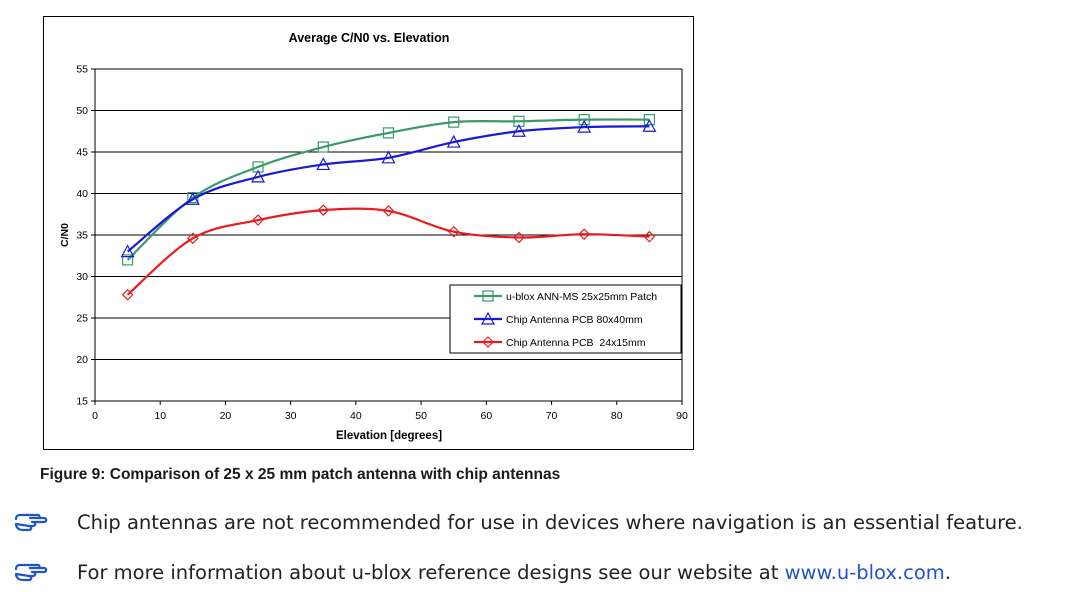 This screenshot has width=1076, height=592. I want to click on legend-item: Chip Antenna PCB 80x40mm, so click(558, 318).